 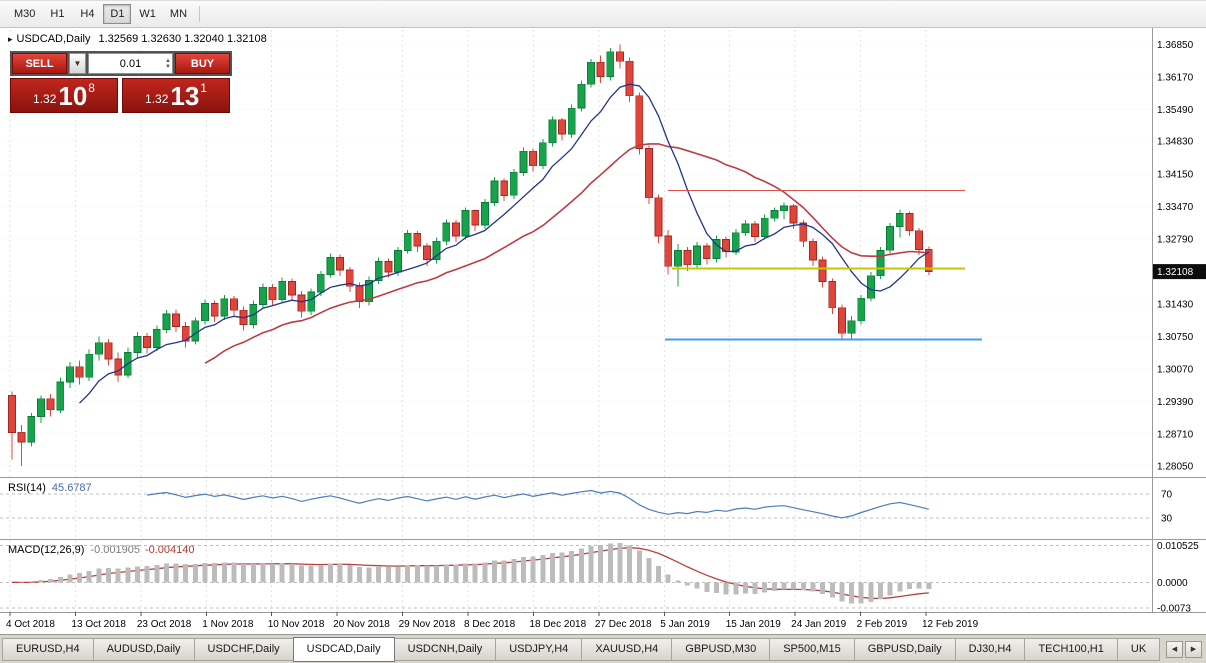 What do you see at coordinates (623, 624) in the screenshot?
I see `date-label: 27 Dec 2018` at bounding box center [623, 624].